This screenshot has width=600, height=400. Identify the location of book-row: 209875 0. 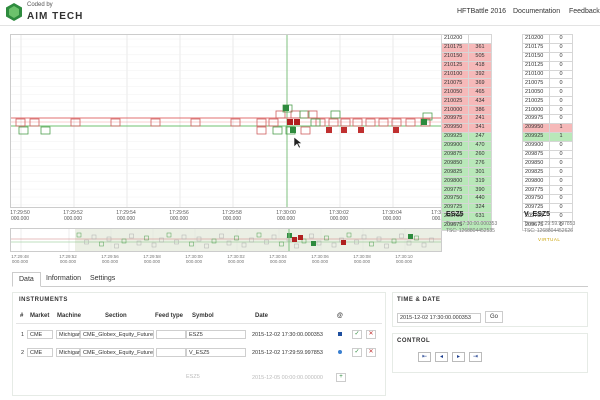
(547, 154).